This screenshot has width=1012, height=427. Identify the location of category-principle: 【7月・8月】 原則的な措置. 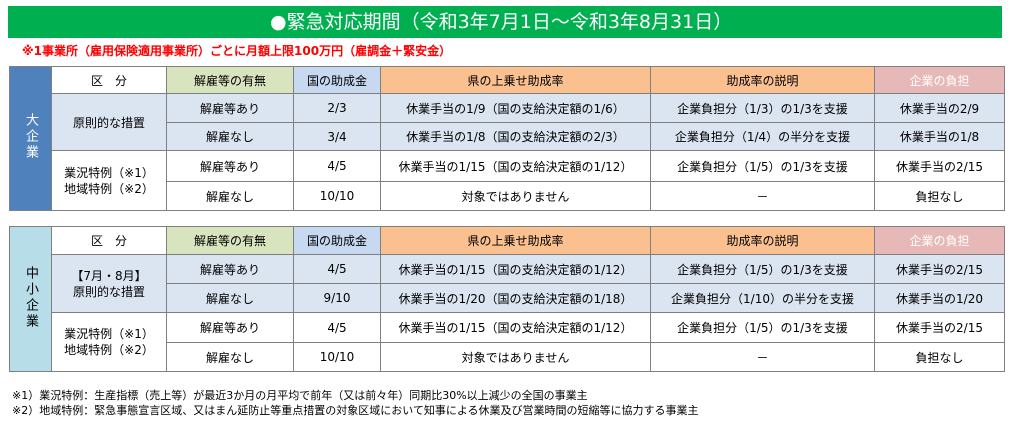
(109, 283).